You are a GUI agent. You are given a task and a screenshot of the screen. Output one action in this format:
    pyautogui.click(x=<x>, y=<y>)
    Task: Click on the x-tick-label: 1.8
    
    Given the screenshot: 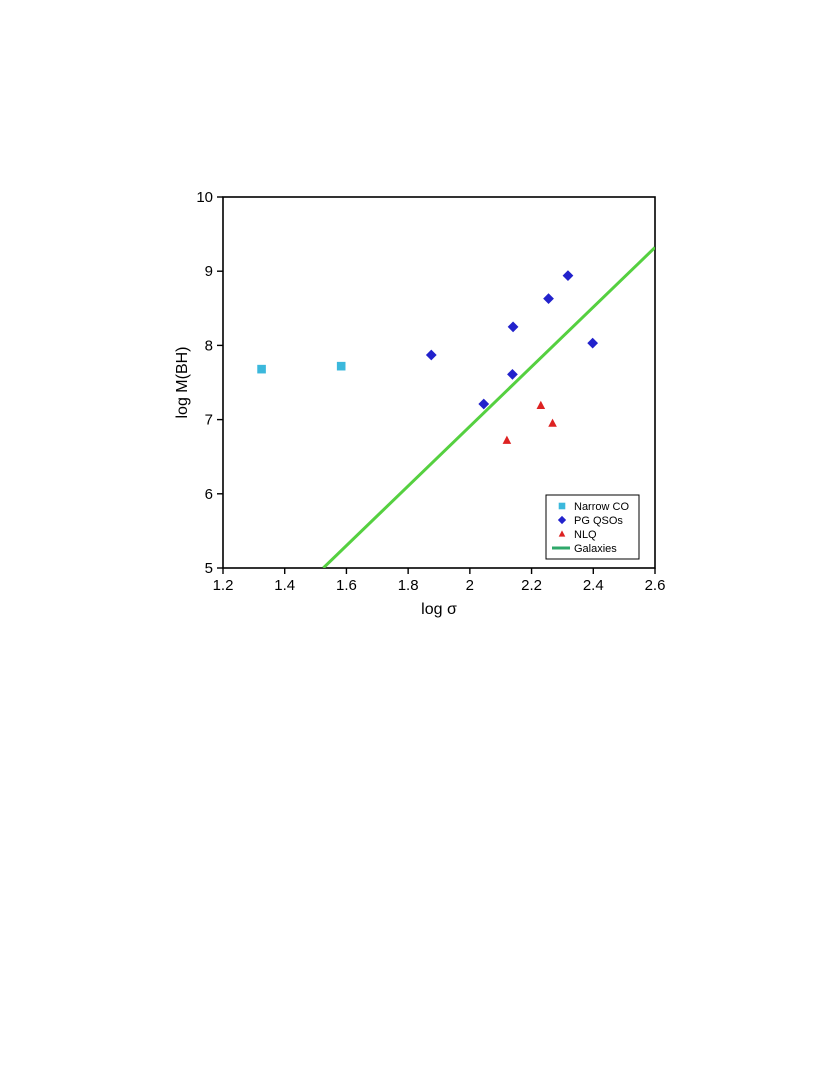 What is the action you would take?
    pyautogui.click(x=408, y=585)
    